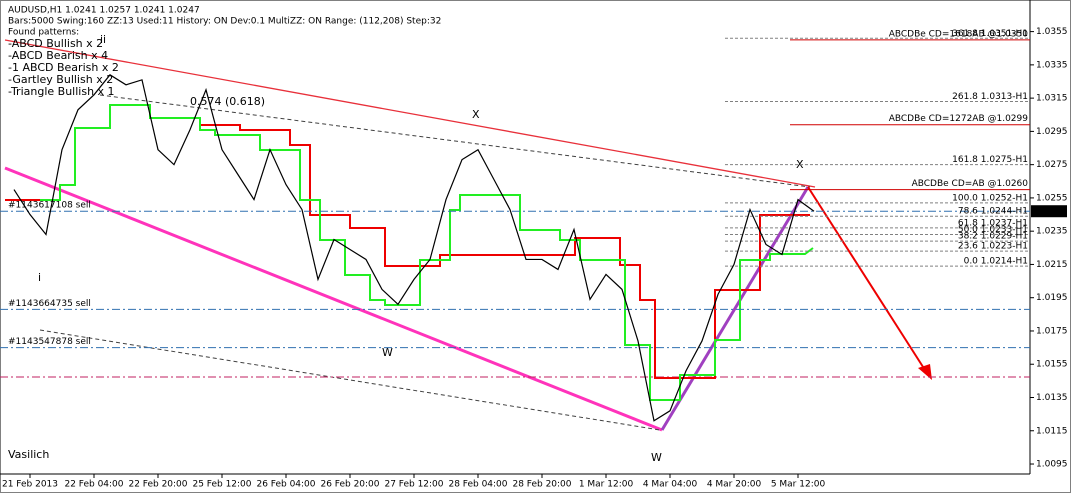  Describe the element at coordinates (93, 485) in the screenshot. I see `x-tick-label: 22 Feb 04:00` at that location.